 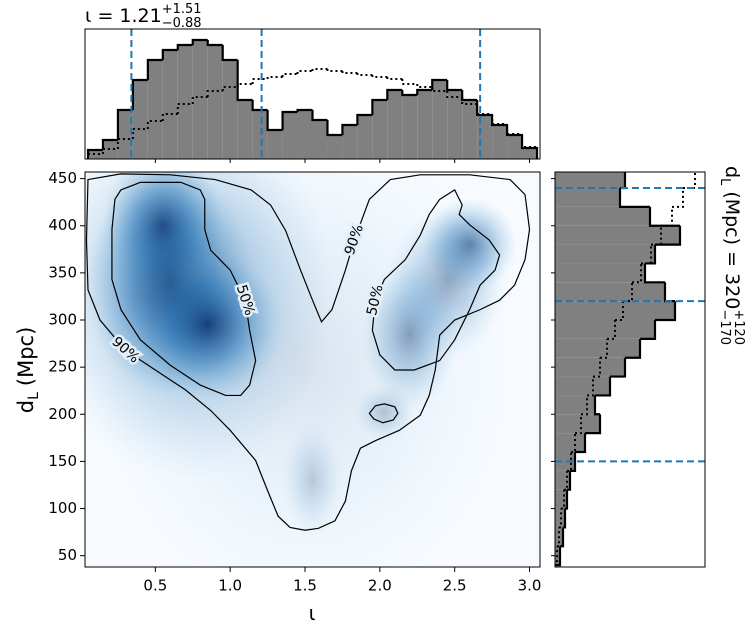 What do you see at coordinates (34, 396) in the screenshot?
I see `y-label-subscript: L` at bounding box center [34, 396].